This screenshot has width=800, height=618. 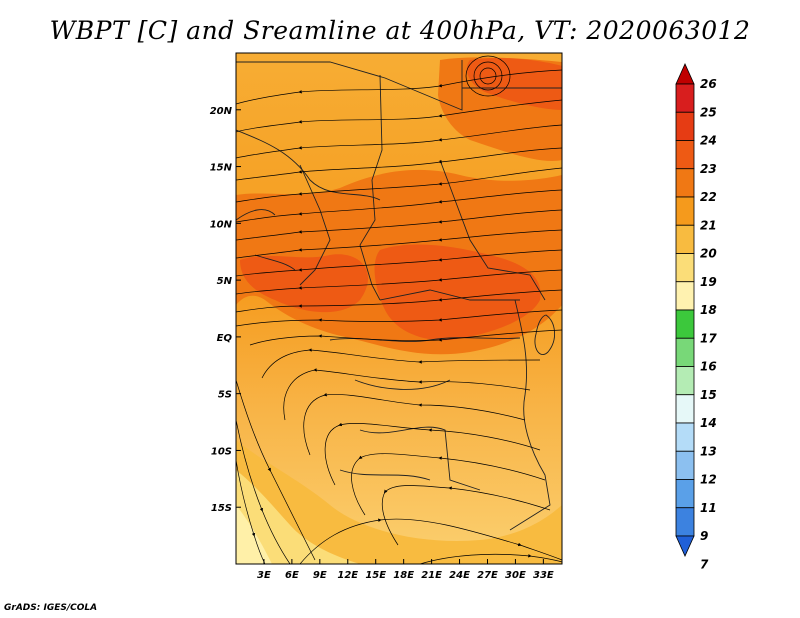 I want to click on lat-tick-label: 15N, so click(x=221, y=168).